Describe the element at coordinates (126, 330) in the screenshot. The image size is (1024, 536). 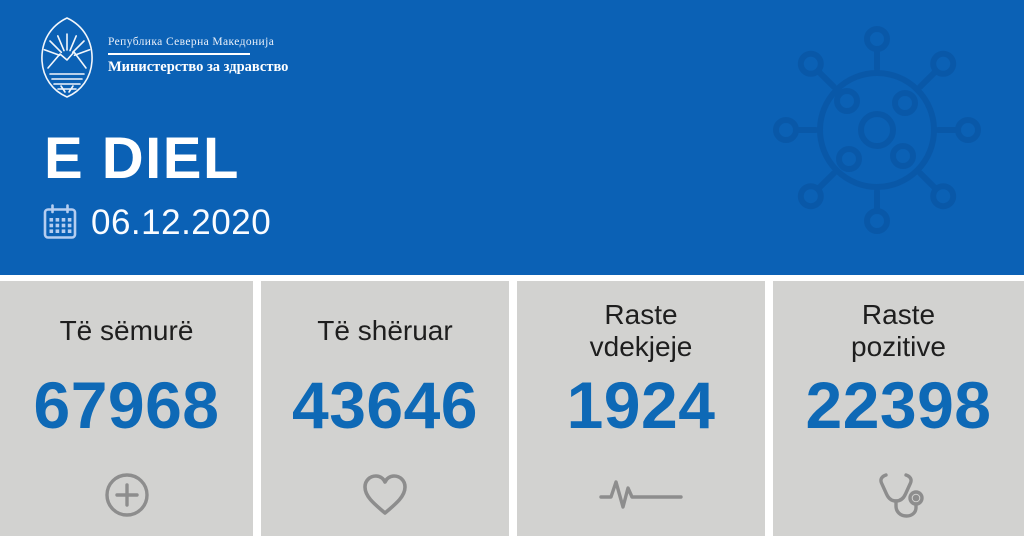
I see `stat-label: Të sëmurë` at that location.